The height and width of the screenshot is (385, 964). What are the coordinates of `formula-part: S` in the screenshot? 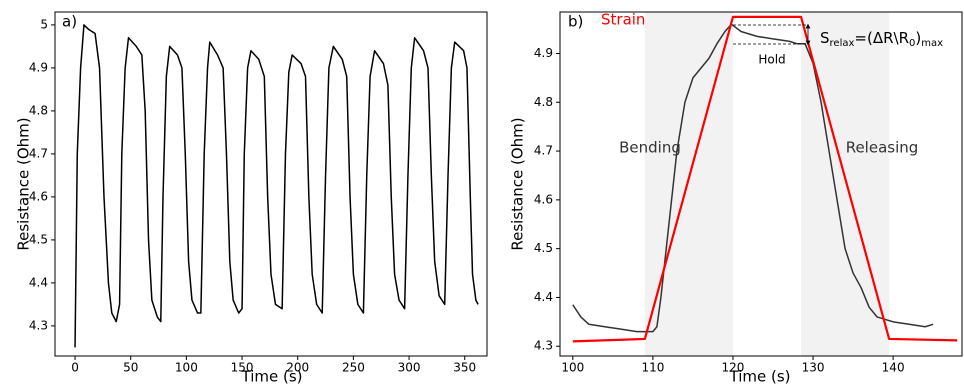 It's located at (825, 38).